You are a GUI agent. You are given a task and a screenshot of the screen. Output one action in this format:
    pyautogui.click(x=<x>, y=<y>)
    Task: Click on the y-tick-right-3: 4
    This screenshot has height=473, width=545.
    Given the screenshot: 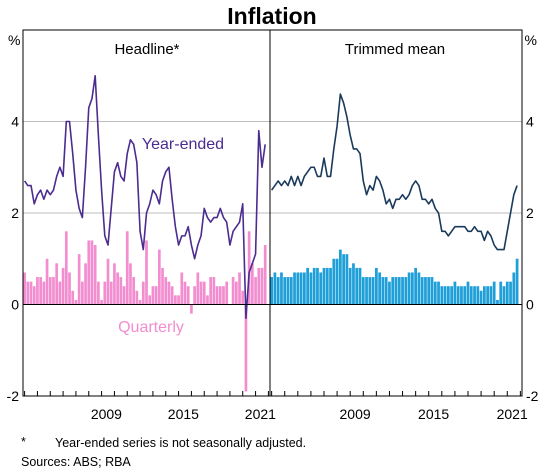 What is the action you would take?
    pyautogui.click(x=530, y=122)
    